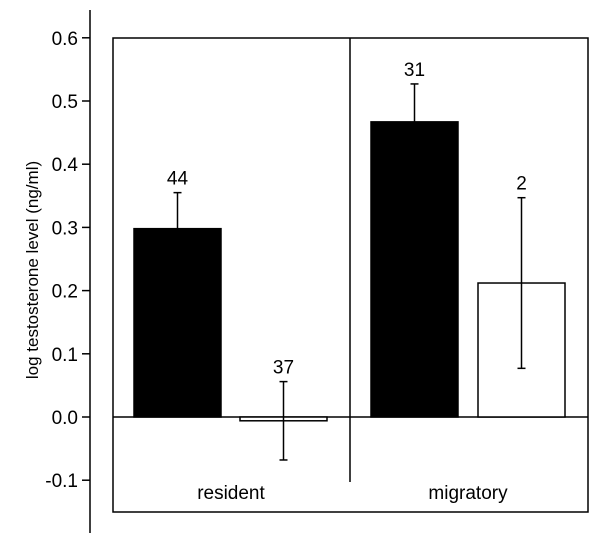 The width and height of the screenshot is (606, 535). What do you see at coordinates (65, 39) in the screenshot?
I see `y-tick-label-0: 0.6` at bounding box center [65, 39].